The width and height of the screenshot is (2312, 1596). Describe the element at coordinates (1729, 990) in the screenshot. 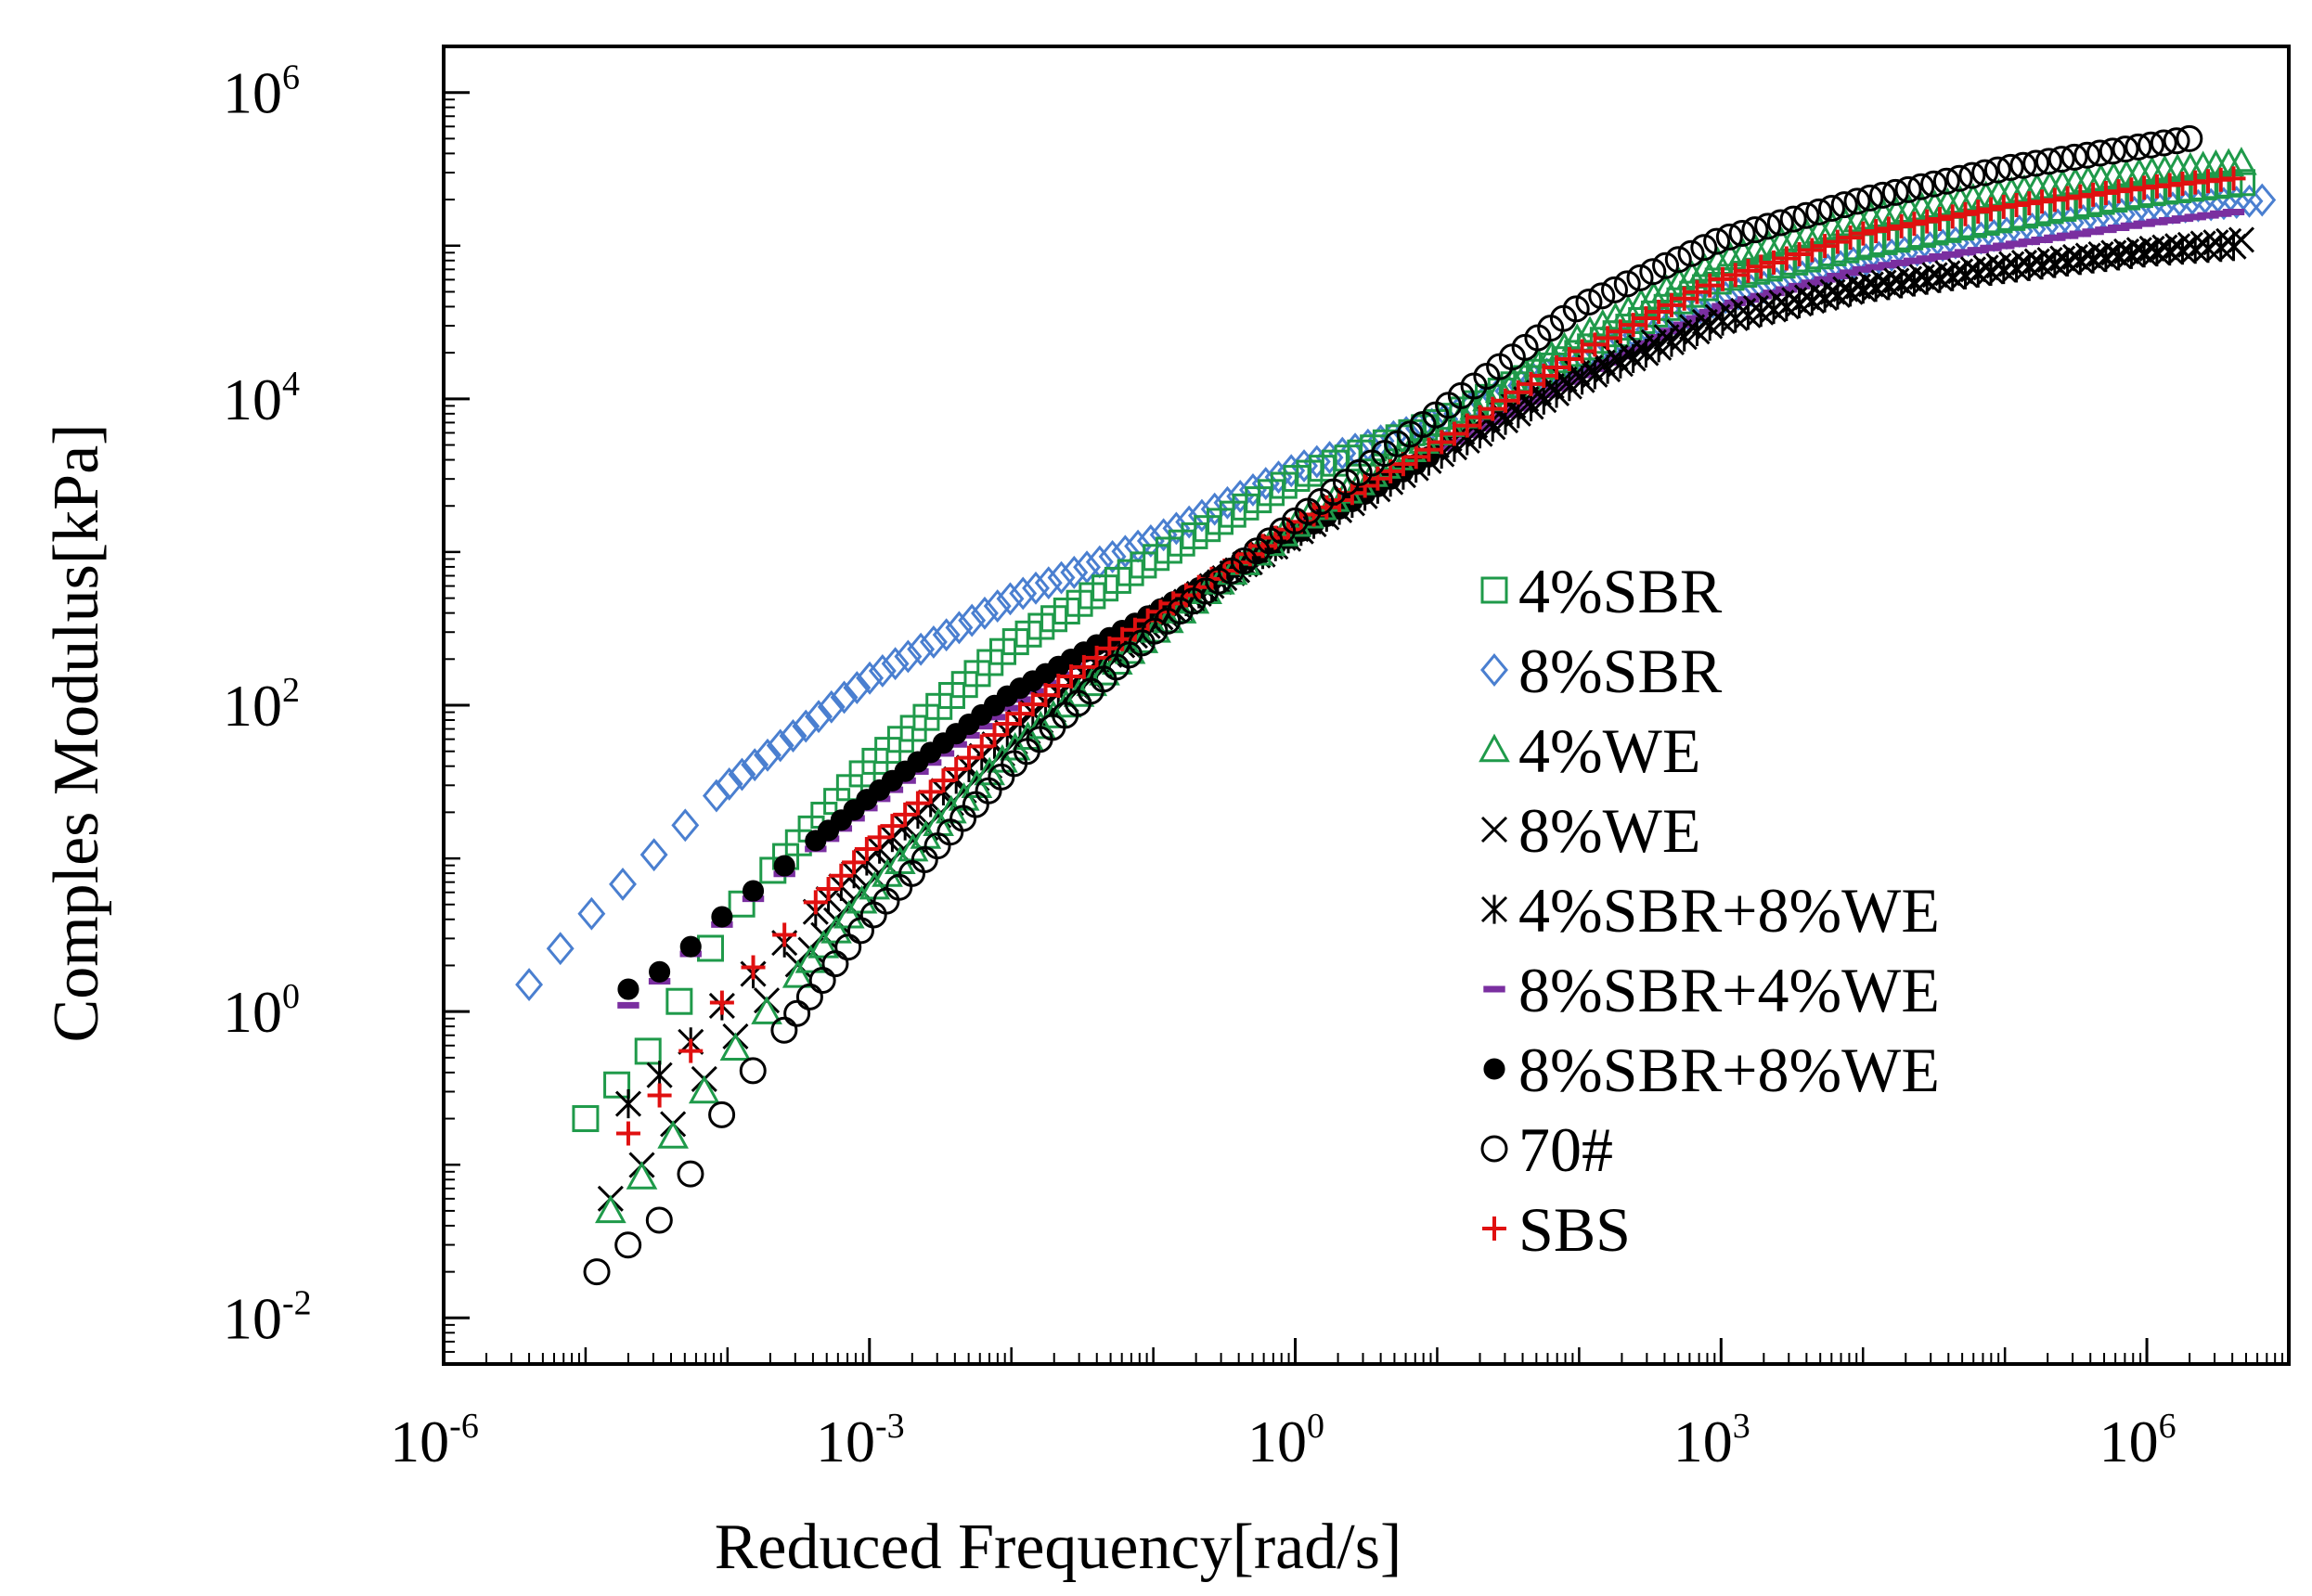

I see `legend-label: 8%SBR+4%WE` at that location.